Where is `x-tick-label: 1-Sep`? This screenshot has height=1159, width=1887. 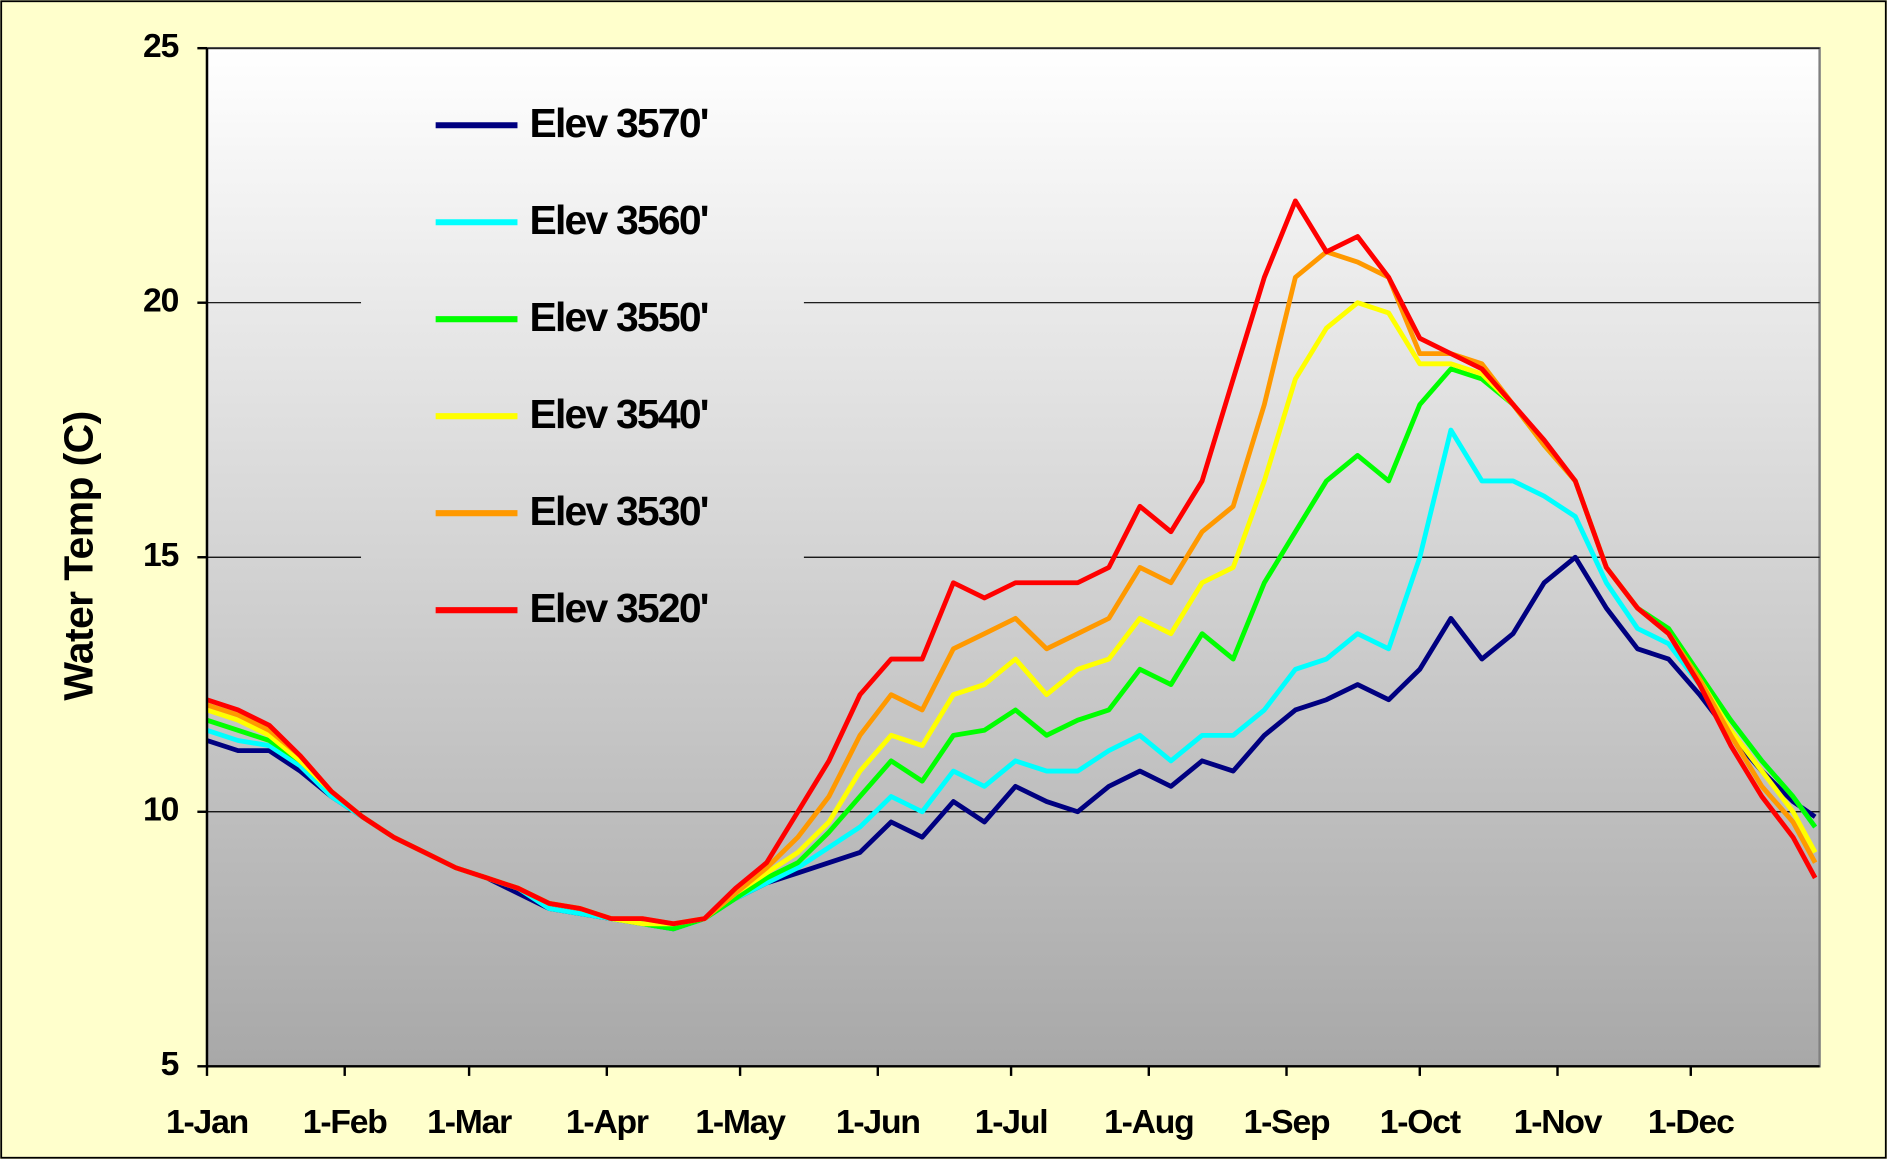 x-tick-label: 1-Sep is located at coordinates (1287, 1122).